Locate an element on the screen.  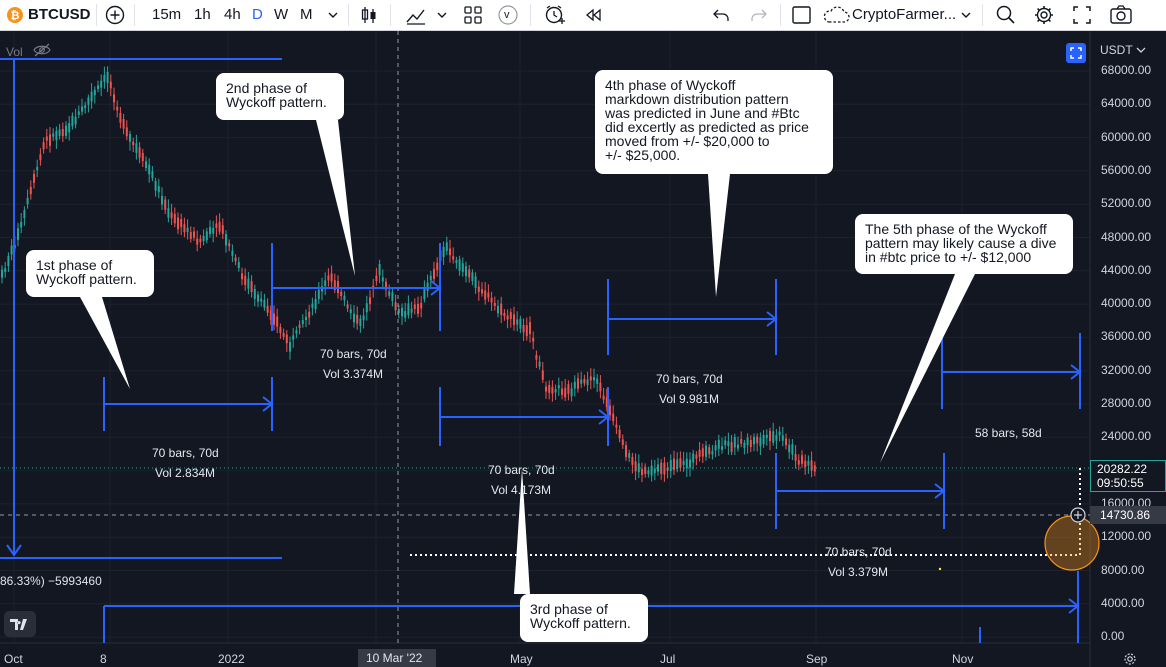
interval-15m: 15m is located at coordinates (167, 14).